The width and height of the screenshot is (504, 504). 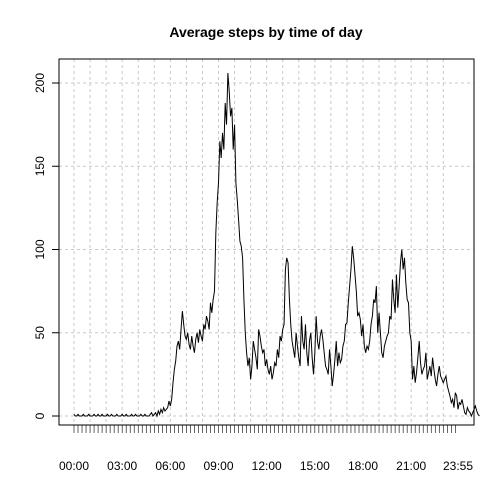 I want to click on y-axis: 0 50 100 150 200, so click(x=46, y=246).